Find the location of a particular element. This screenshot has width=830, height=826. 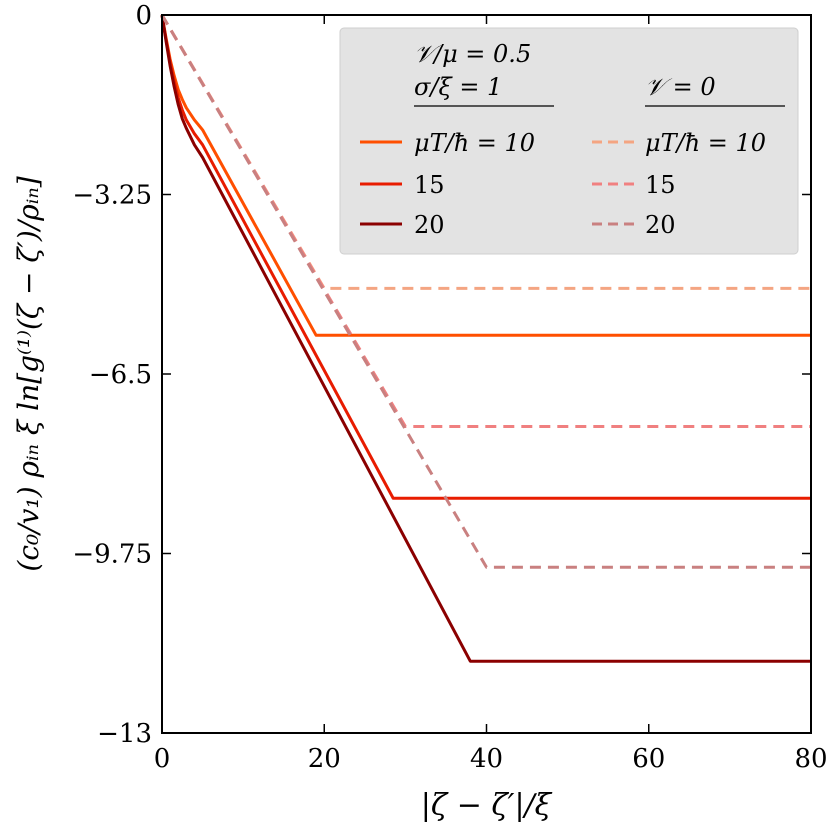

x-tick-label: 60 is located at coordinates (648, 759).